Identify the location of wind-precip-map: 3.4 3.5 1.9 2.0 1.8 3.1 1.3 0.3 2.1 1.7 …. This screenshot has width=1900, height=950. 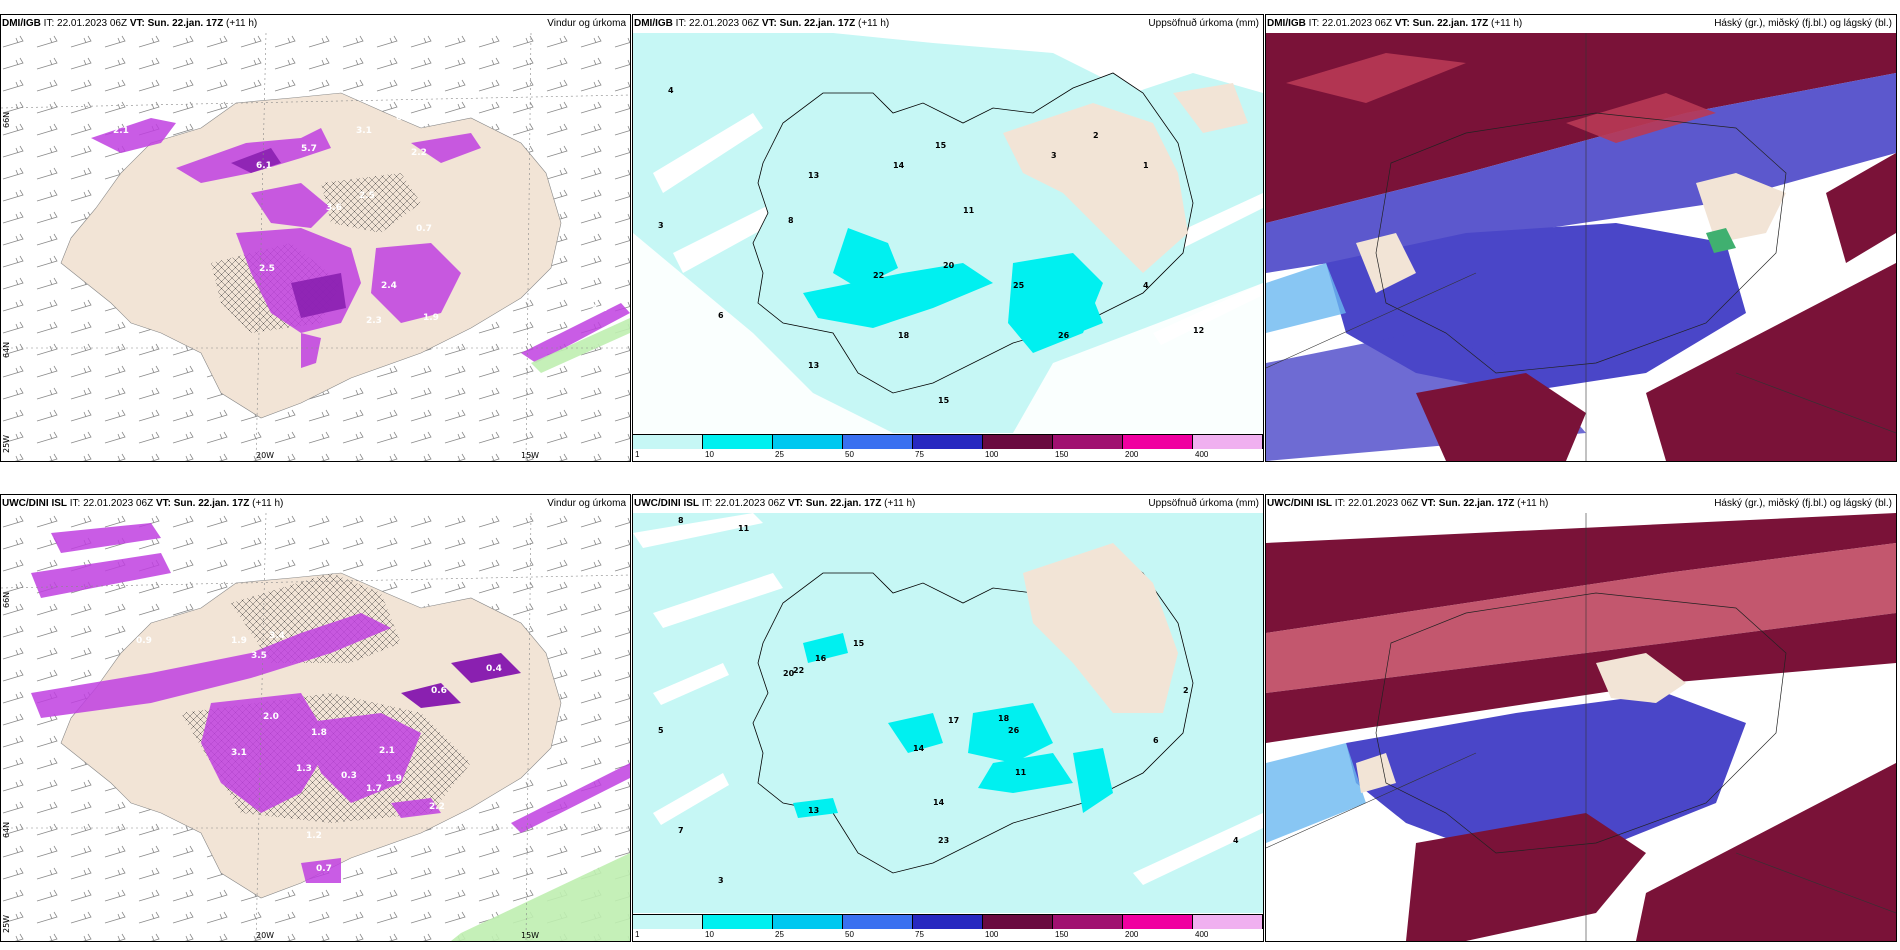
(315, 727).